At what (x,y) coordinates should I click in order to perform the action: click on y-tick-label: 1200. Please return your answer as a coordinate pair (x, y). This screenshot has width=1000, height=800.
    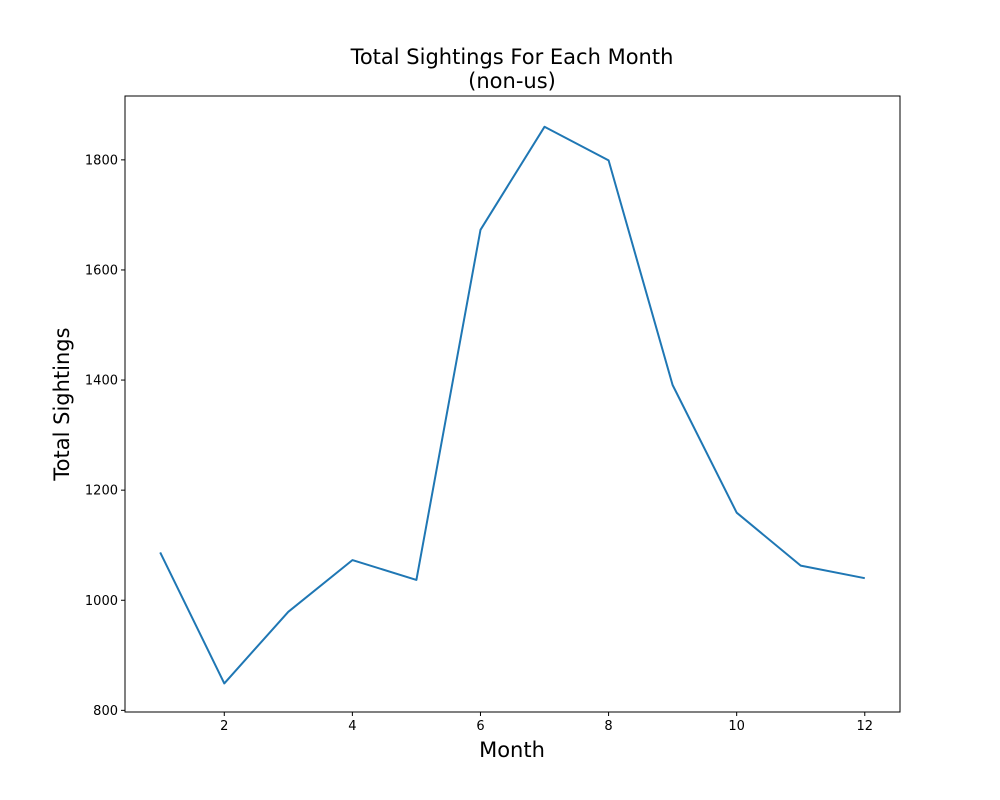
    Looking at the image, I should click on (101, 491).